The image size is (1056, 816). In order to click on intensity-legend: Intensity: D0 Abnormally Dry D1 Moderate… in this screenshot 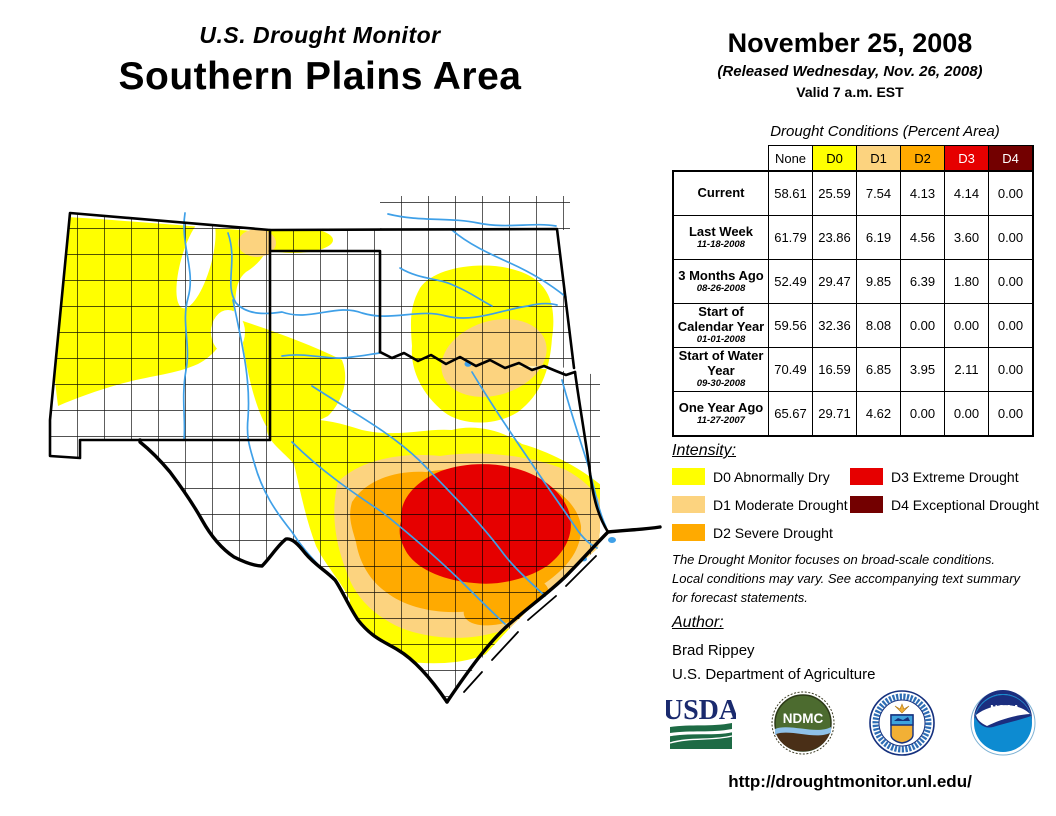, I will do `click(855, 499)`.